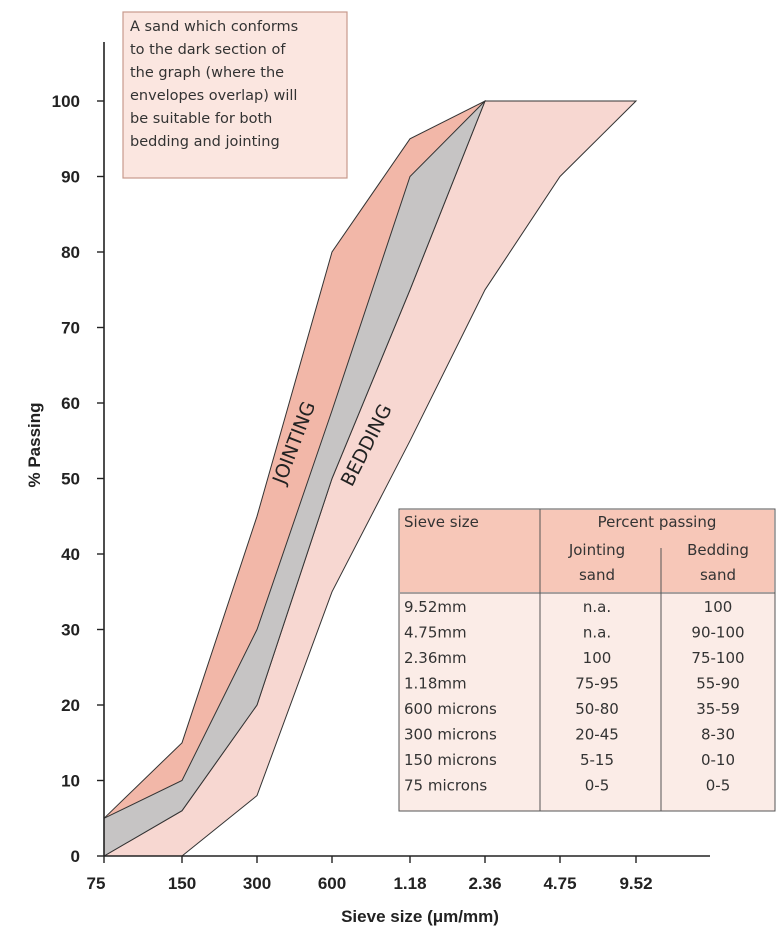 This screenshot has height=936, width=783. Describe the element at coordinates (70, 252) in the screenshot. I see `y-tick-label: 80` at that location.